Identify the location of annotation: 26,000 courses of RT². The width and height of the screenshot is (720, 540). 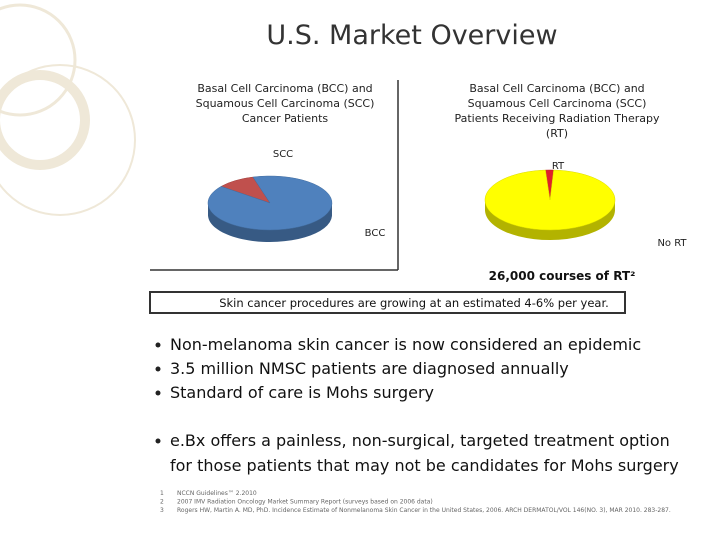
(562, 276).